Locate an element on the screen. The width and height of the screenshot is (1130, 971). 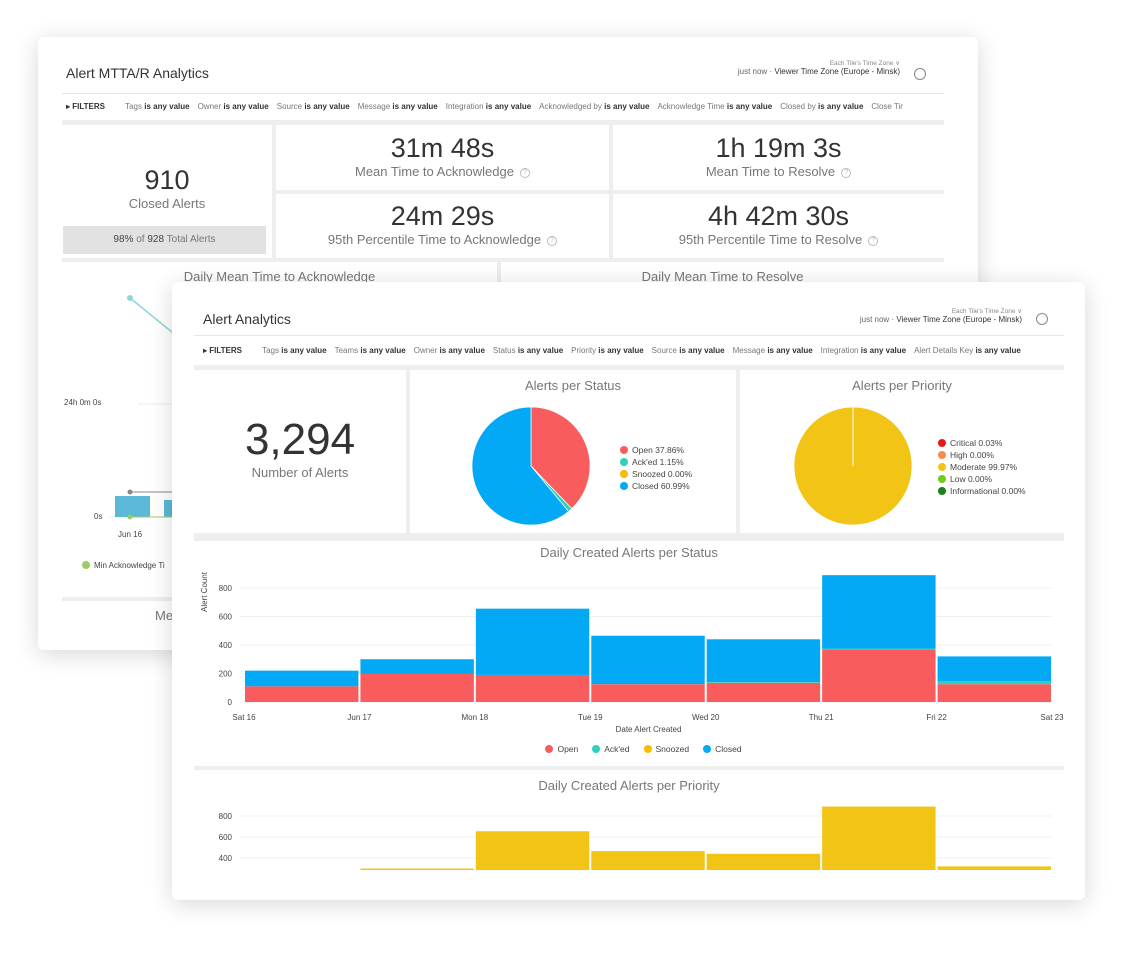
chart-title: Me is located at coordinates (164, 615).